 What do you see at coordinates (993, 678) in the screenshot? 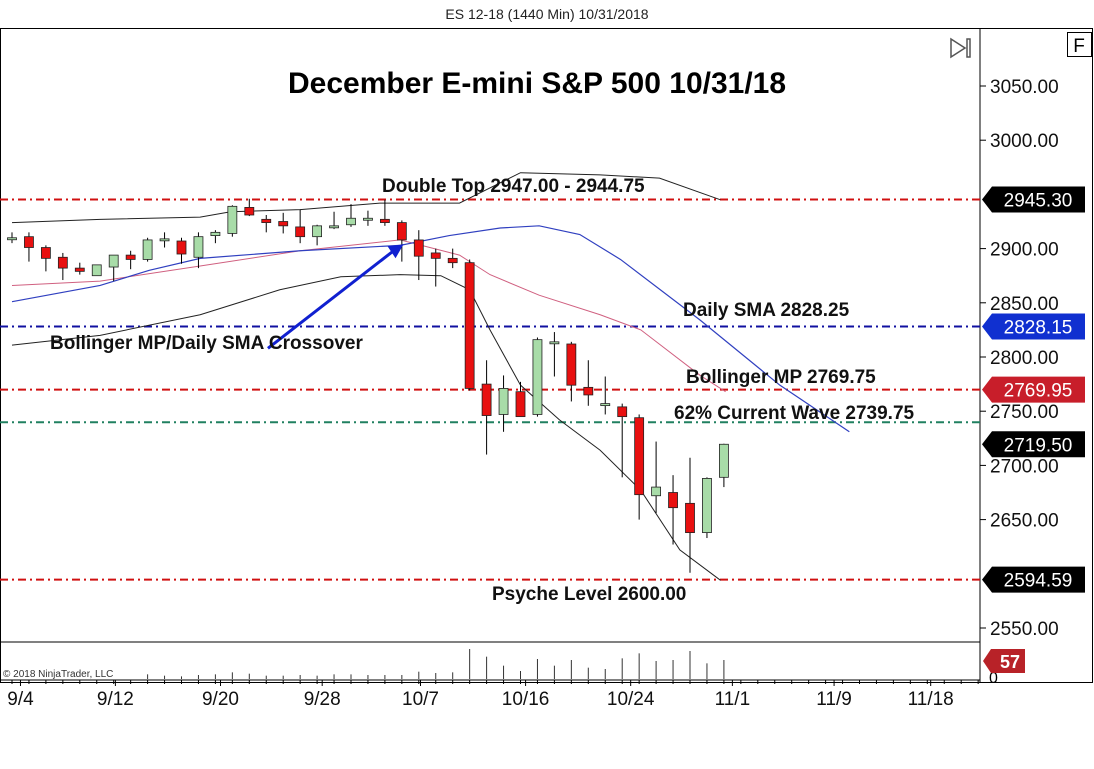
I see `volume-axis-label: 0` at bounding box center [993, 678].